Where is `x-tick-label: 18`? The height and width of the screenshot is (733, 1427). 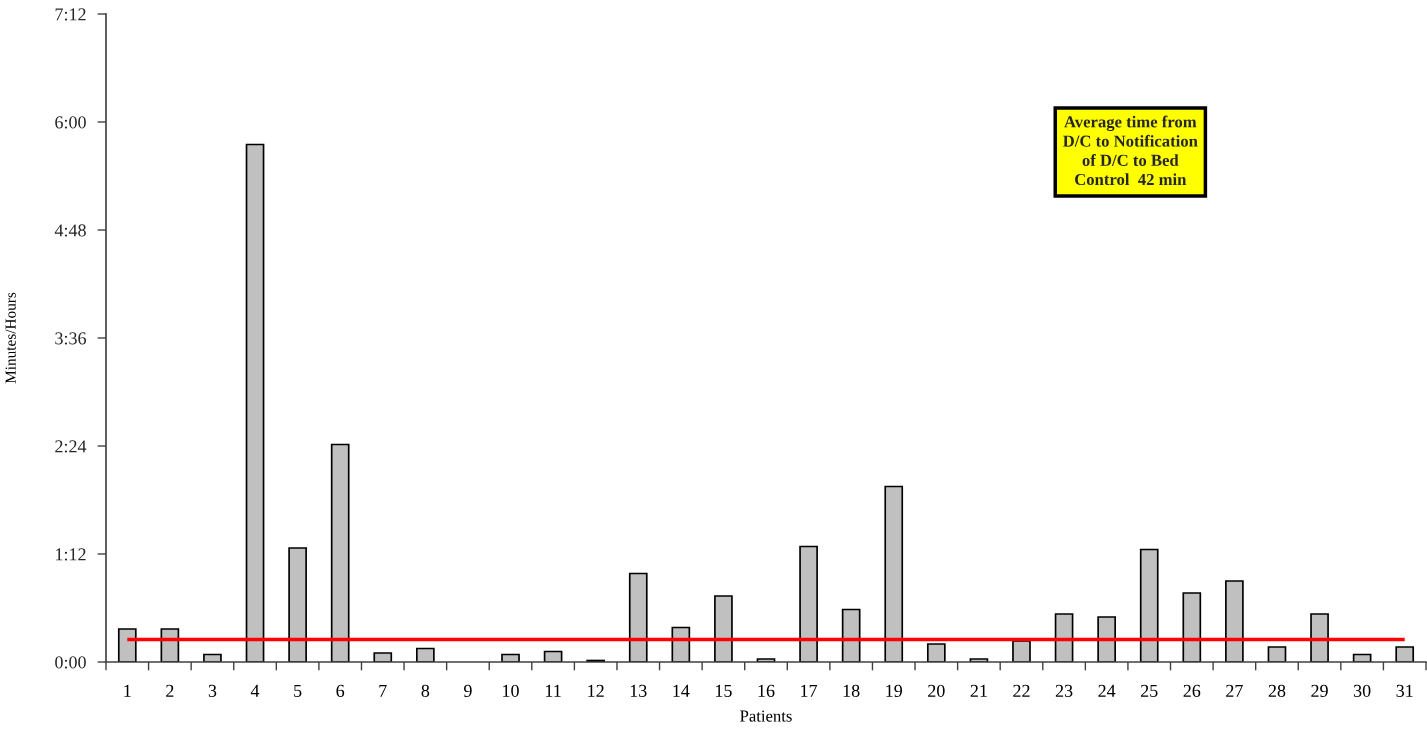 x-tick-label: 18 is located at coordinates (851, 690).